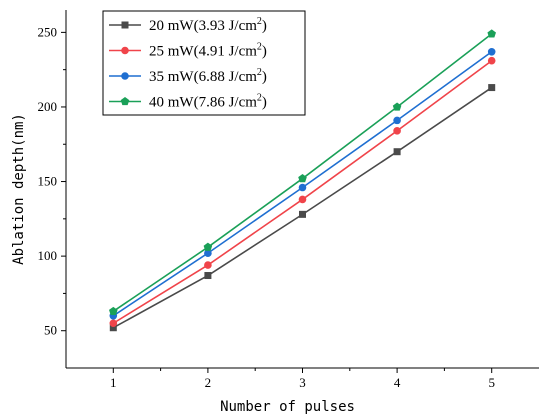 This screenshot has height=420, width=550. What do you see at coordinates (48, 255) in the screenshot?
I see `y-tick-label: 100` at bounding box center [48, 255].